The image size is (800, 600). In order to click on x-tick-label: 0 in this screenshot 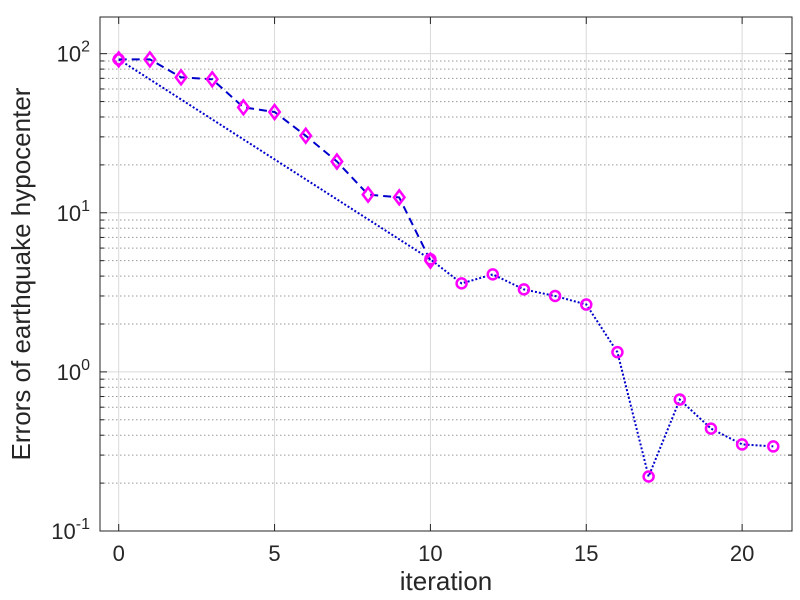, I will do `click(119, 553)`.